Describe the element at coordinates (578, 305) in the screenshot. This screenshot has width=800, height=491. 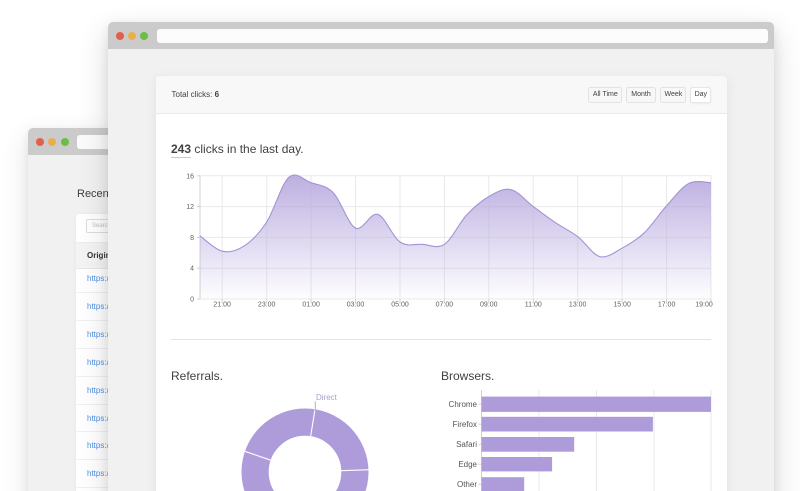
I see `svg-text: 13:00` at that location.